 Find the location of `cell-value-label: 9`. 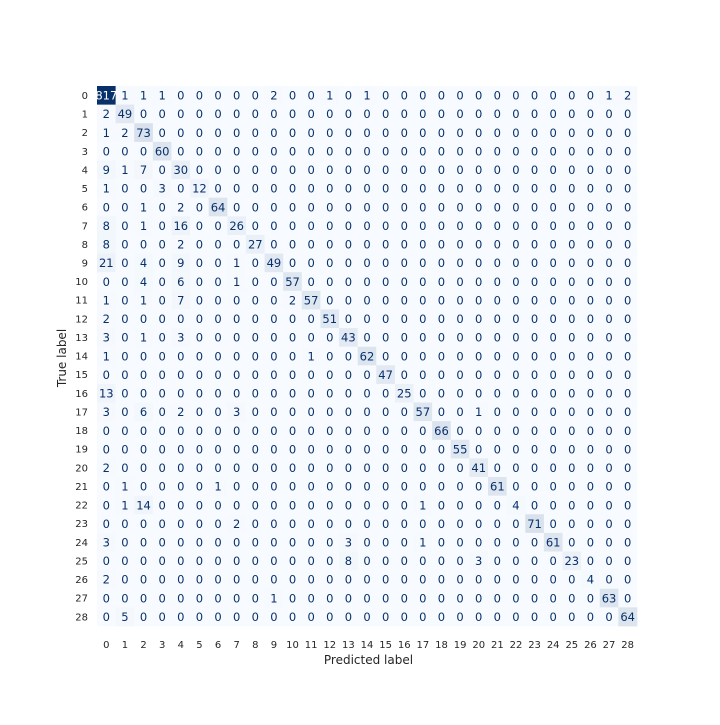

cell-value-label: 9 is located at coordinates (180, 263).